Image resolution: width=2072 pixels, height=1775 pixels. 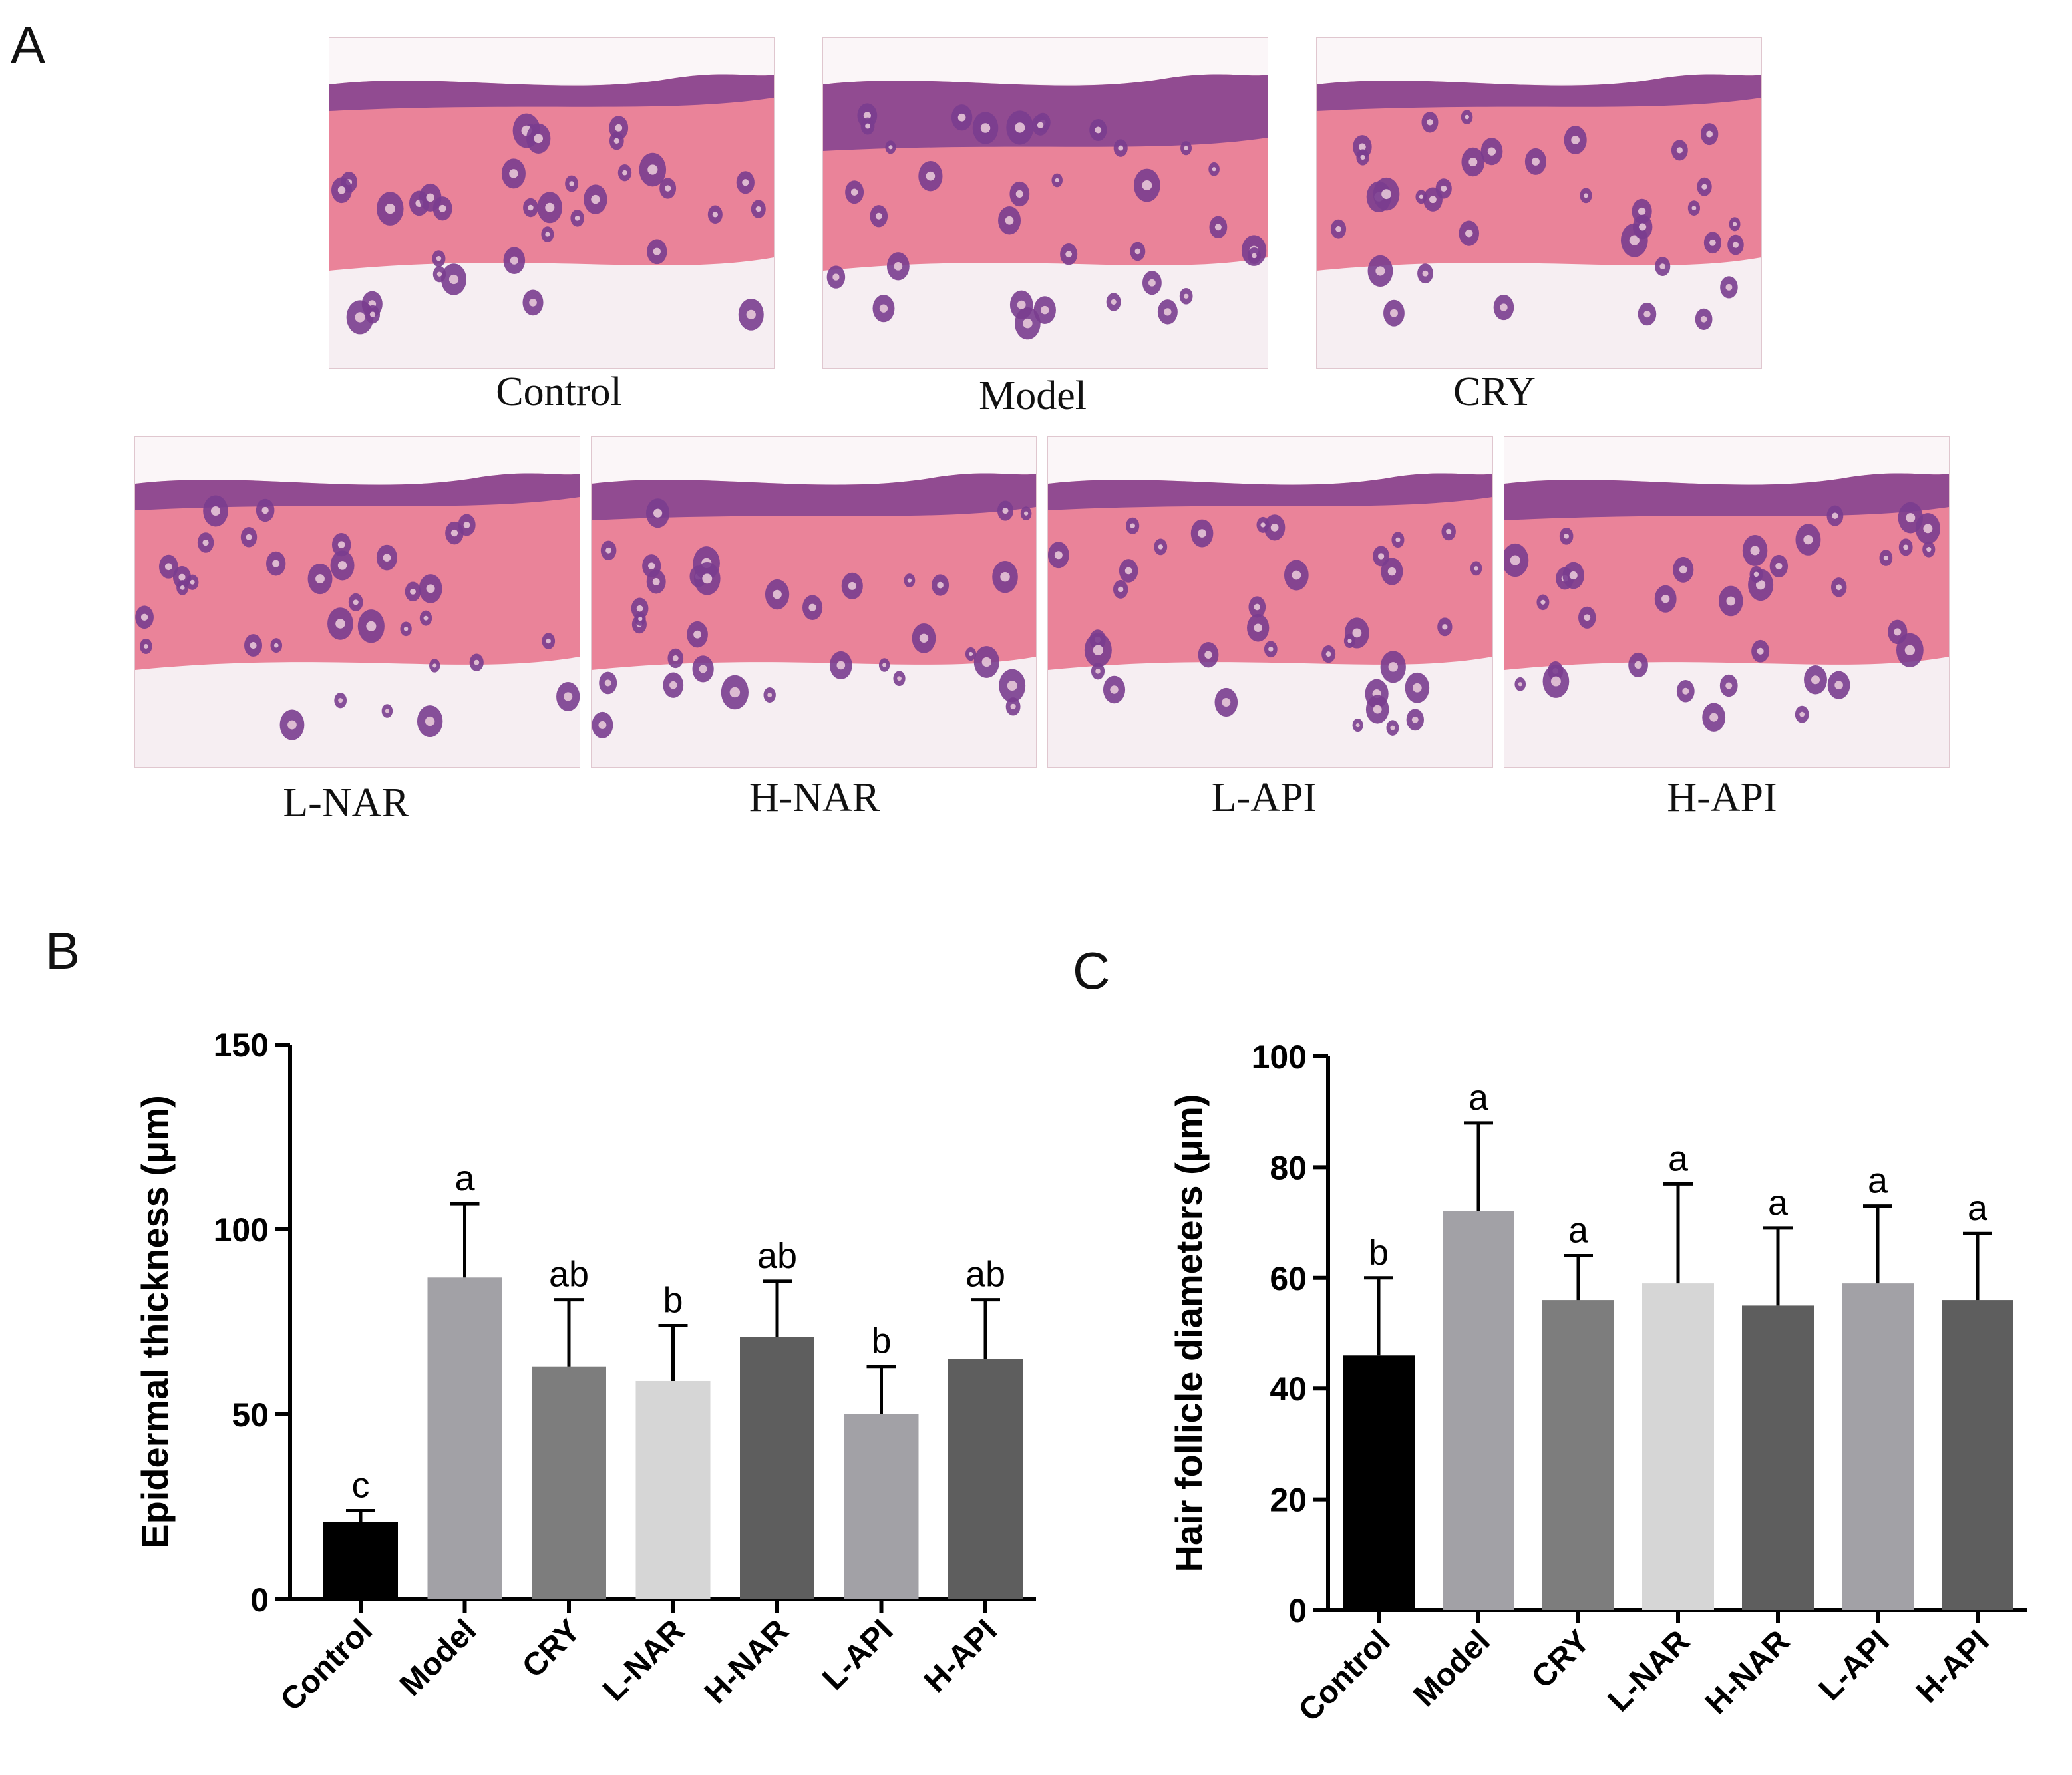 I want to click on micrograph-l-api, so click(x=1270, y=602).